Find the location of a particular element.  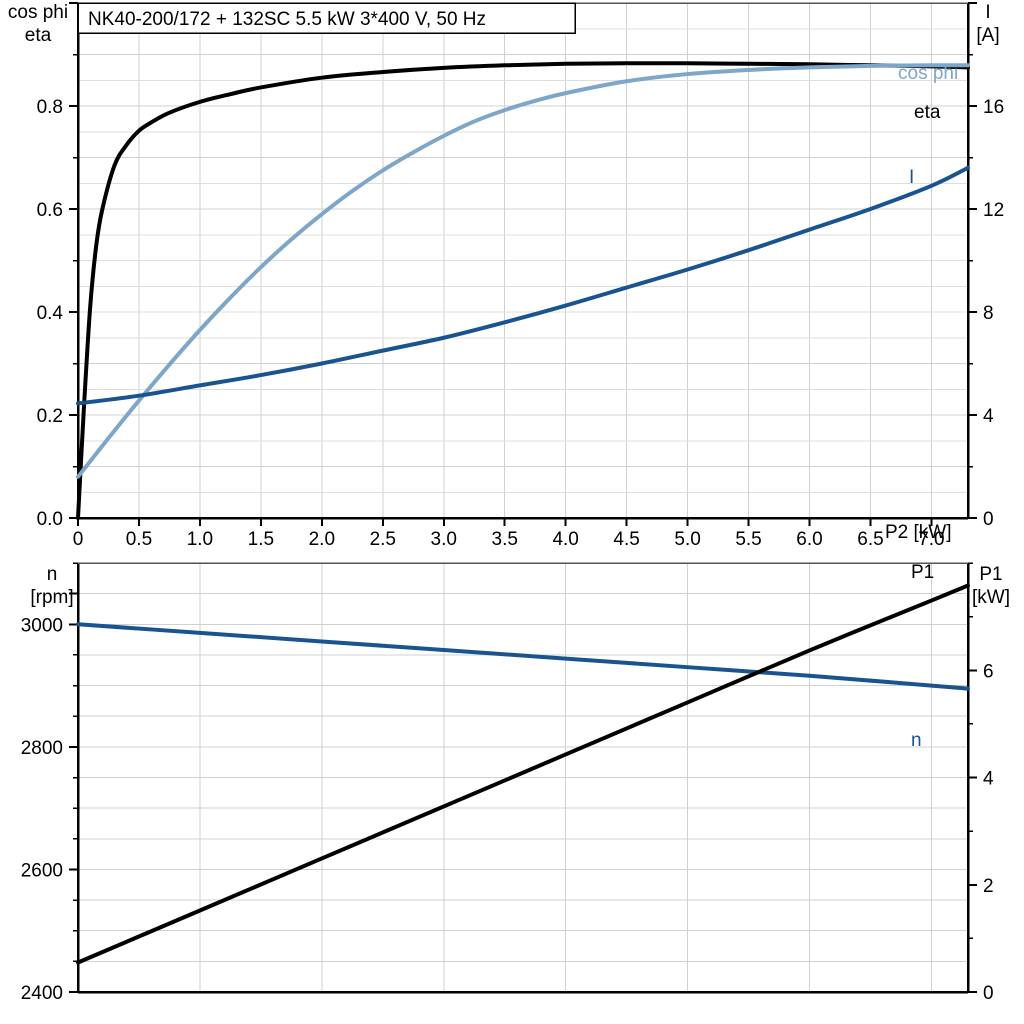

top-x-tick-label: 1.0 is located at coordinates (200, 539).